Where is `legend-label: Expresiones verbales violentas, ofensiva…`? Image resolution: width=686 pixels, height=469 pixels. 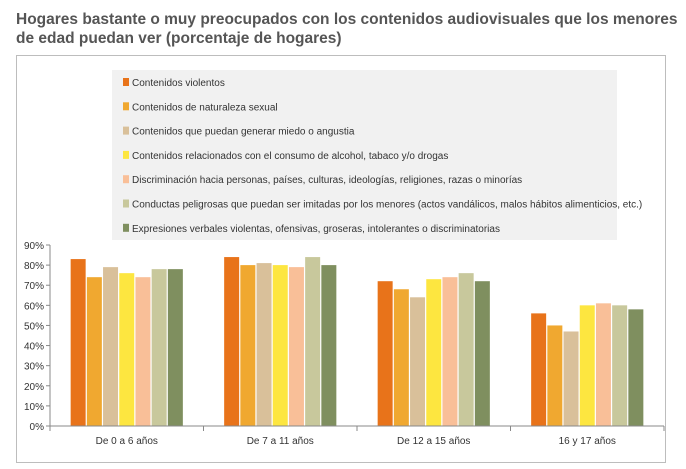
legend-label: Expresiones verbales violentas, ofensiva… is located at coordinates (316, 229).